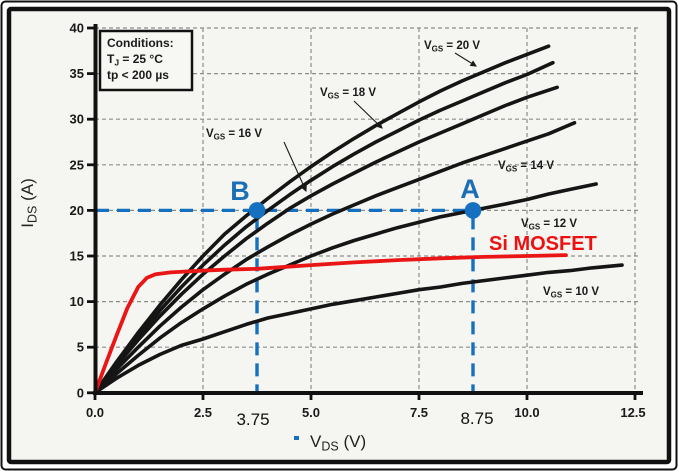  I want to click on conditions-box: Conditions: TJ = 25 °C tp < 200 µs, so click(146, 60).